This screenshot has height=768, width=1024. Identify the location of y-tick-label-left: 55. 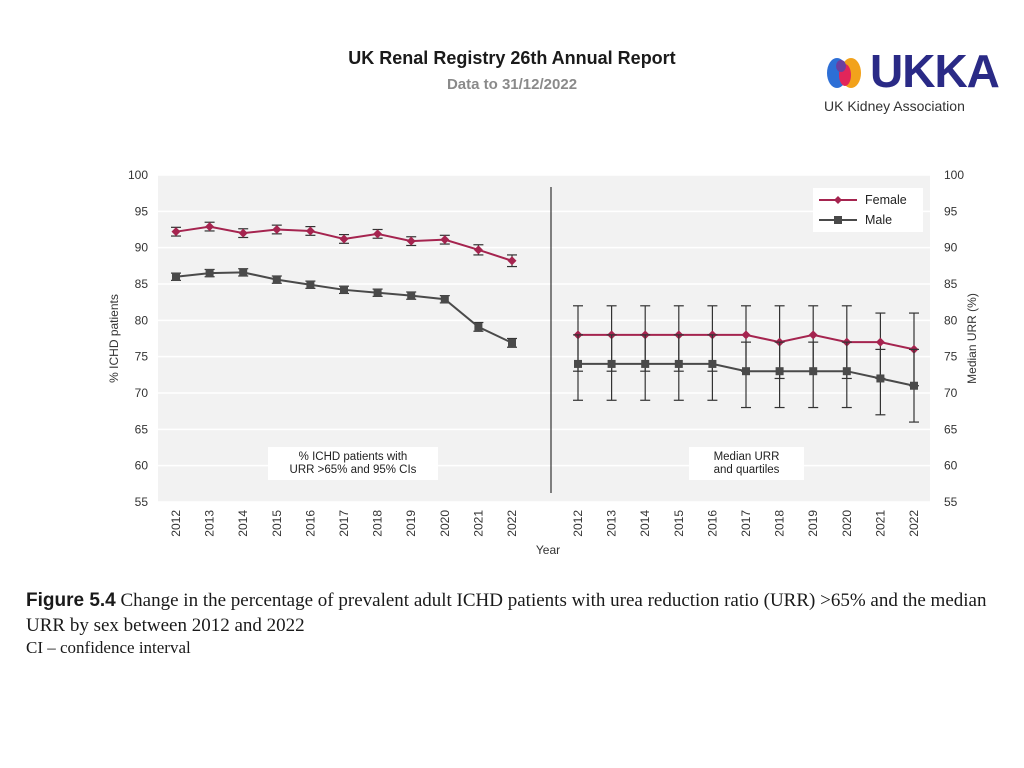
(142, 502).